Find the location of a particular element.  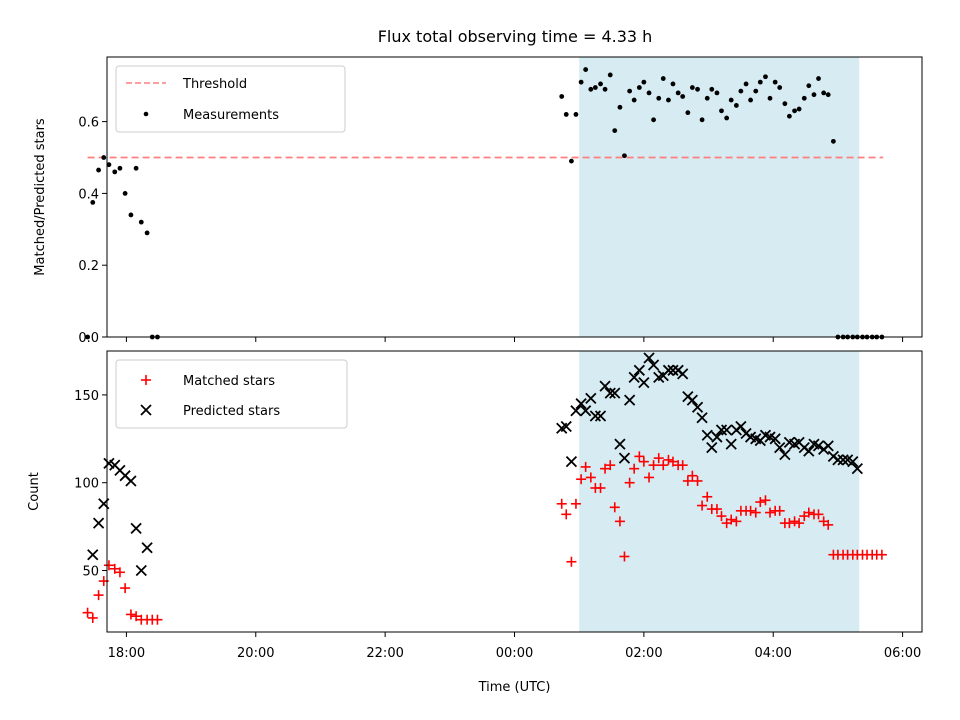

count-legend: Matched stars Predicted stars is located at coordinates (231, 394).